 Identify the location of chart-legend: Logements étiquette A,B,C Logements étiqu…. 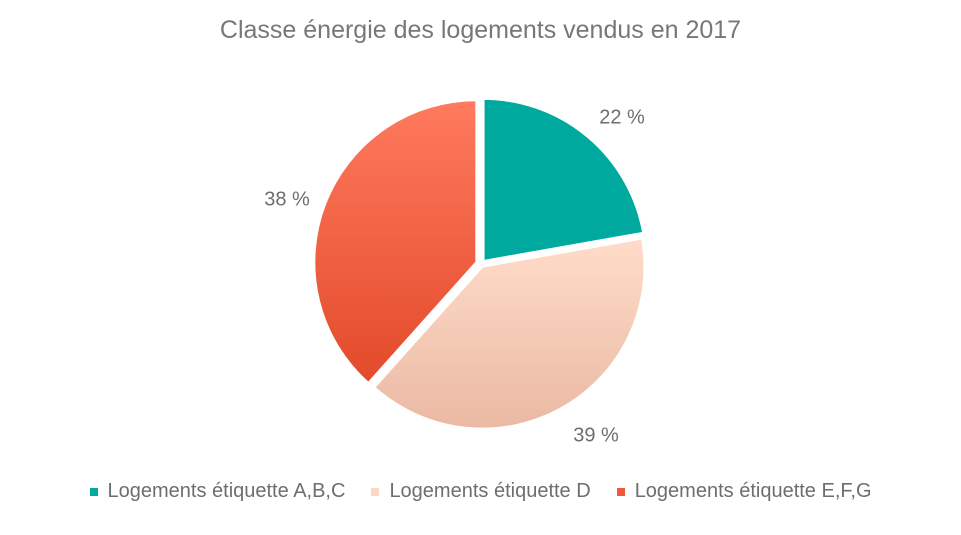
(480, 491).